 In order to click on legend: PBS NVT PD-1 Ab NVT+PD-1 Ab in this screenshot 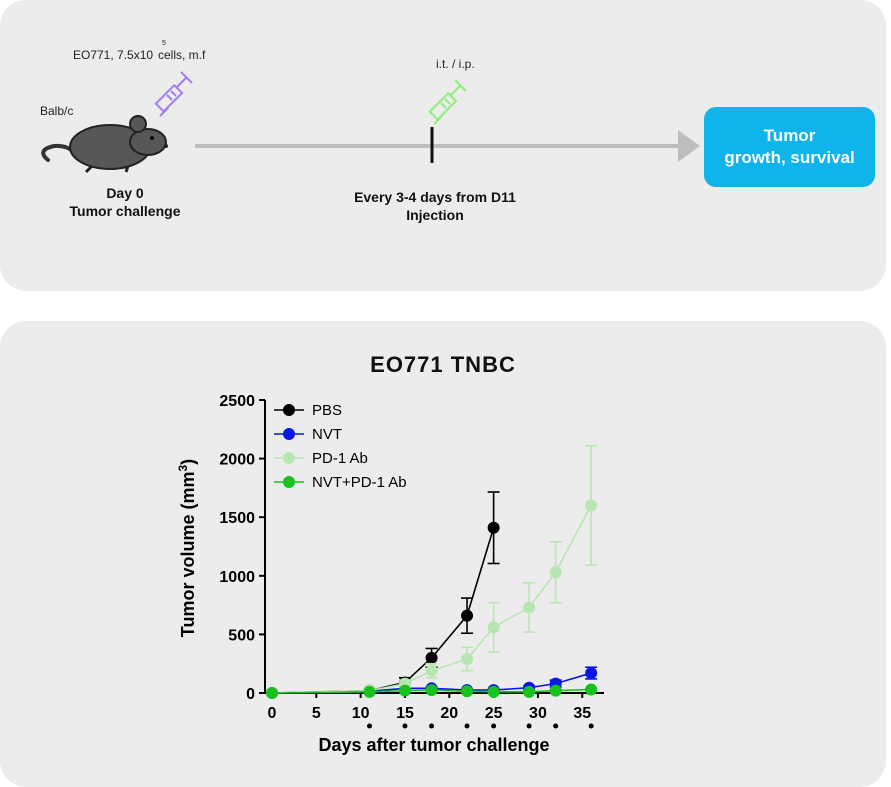, I will do `click(340, 446)`.